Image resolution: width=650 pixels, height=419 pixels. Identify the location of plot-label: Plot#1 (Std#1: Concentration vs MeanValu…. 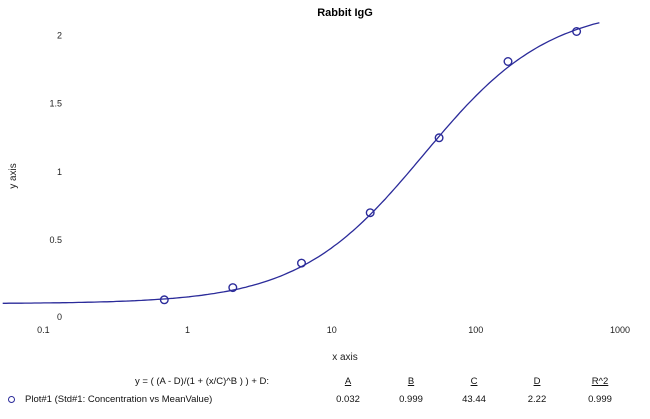
(119, 399).